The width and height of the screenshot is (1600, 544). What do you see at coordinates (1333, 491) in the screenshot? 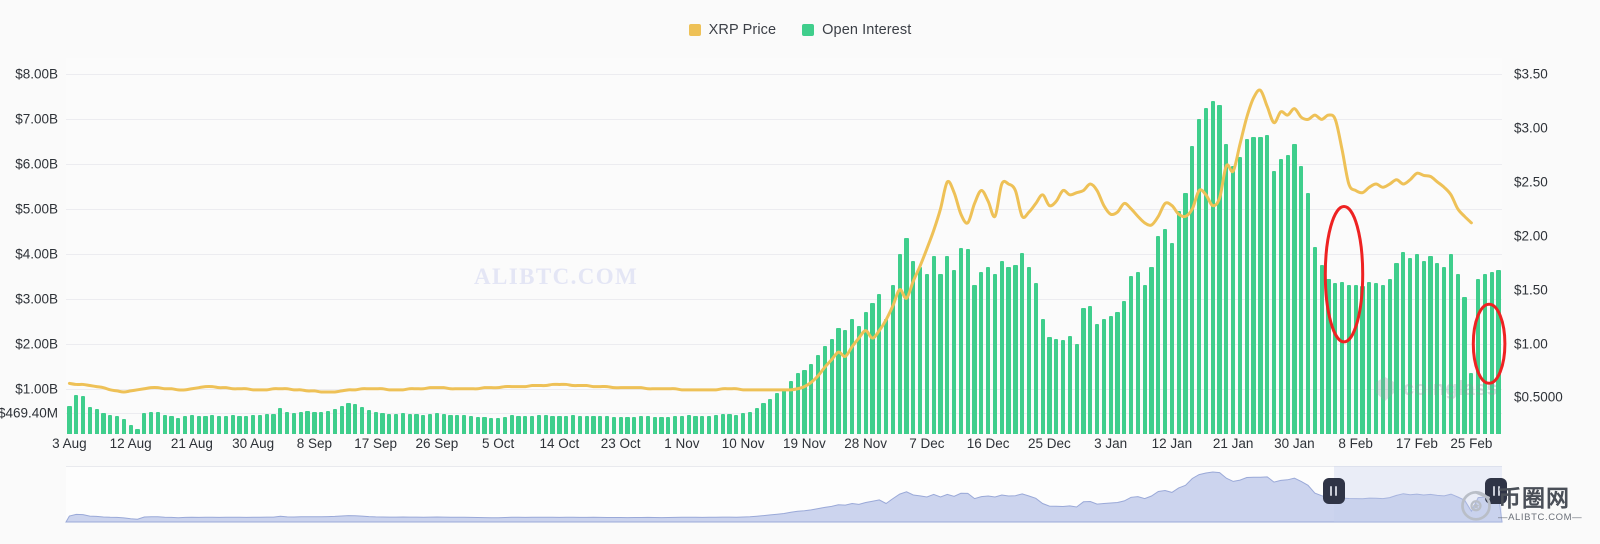
I see `range-selector-handle-left` at bounding box center [1333, 491].